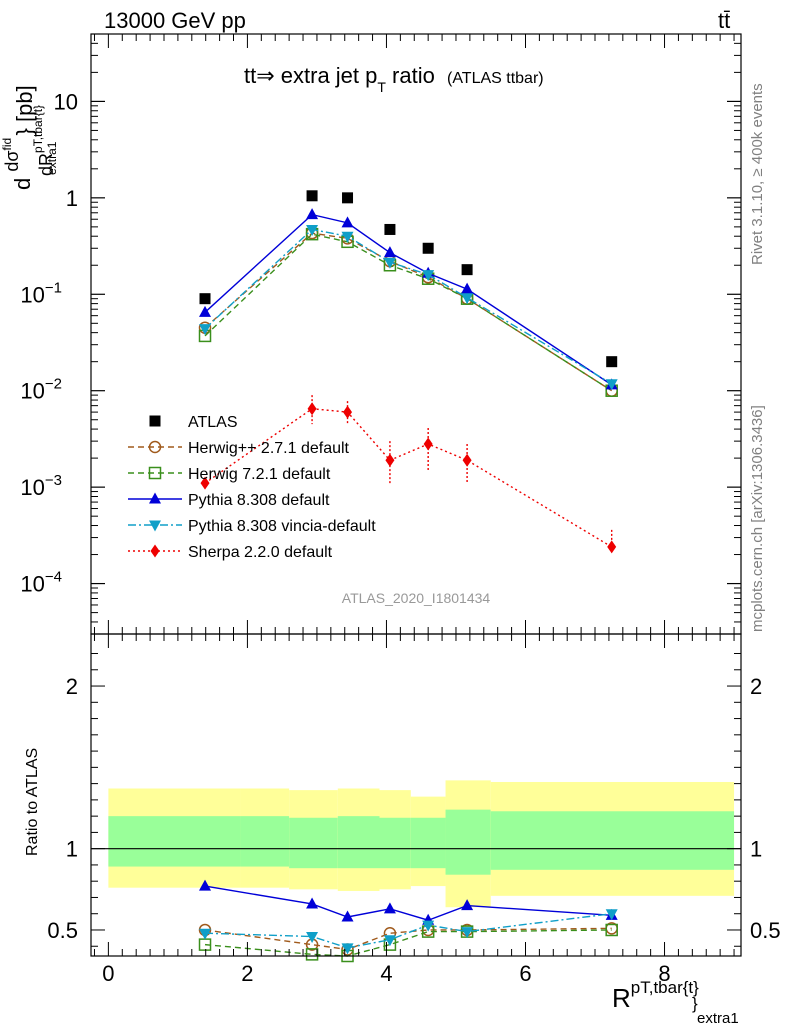 Image resolution: width=786 pixels, height=1024 pixels. Describe the element at coordinates (410, 75) in the screenshot. I see `plot-title-tail: ratio` at that location.